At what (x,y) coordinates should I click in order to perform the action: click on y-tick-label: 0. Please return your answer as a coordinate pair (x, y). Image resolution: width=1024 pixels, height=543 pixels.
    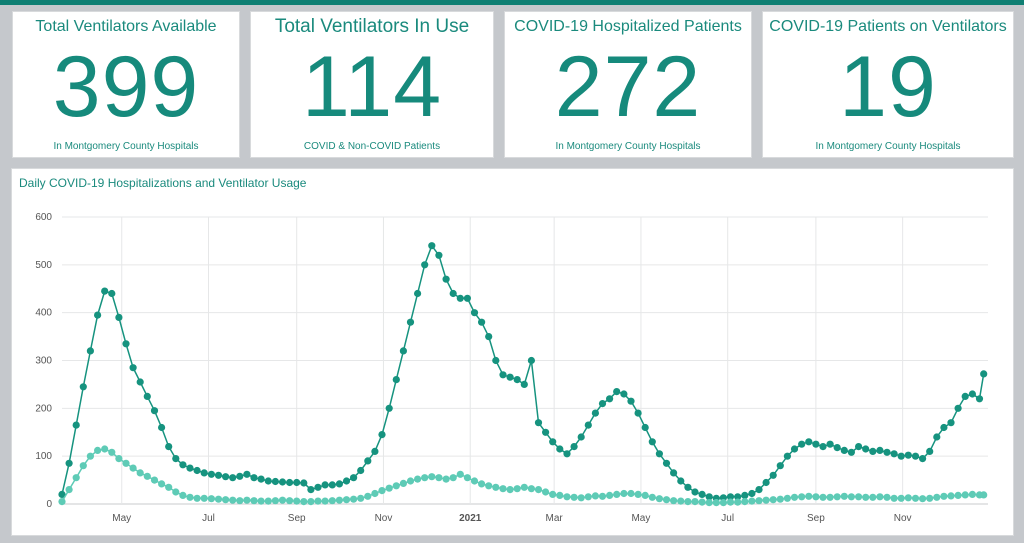
    Looking at the image, I should click on (49, 504).